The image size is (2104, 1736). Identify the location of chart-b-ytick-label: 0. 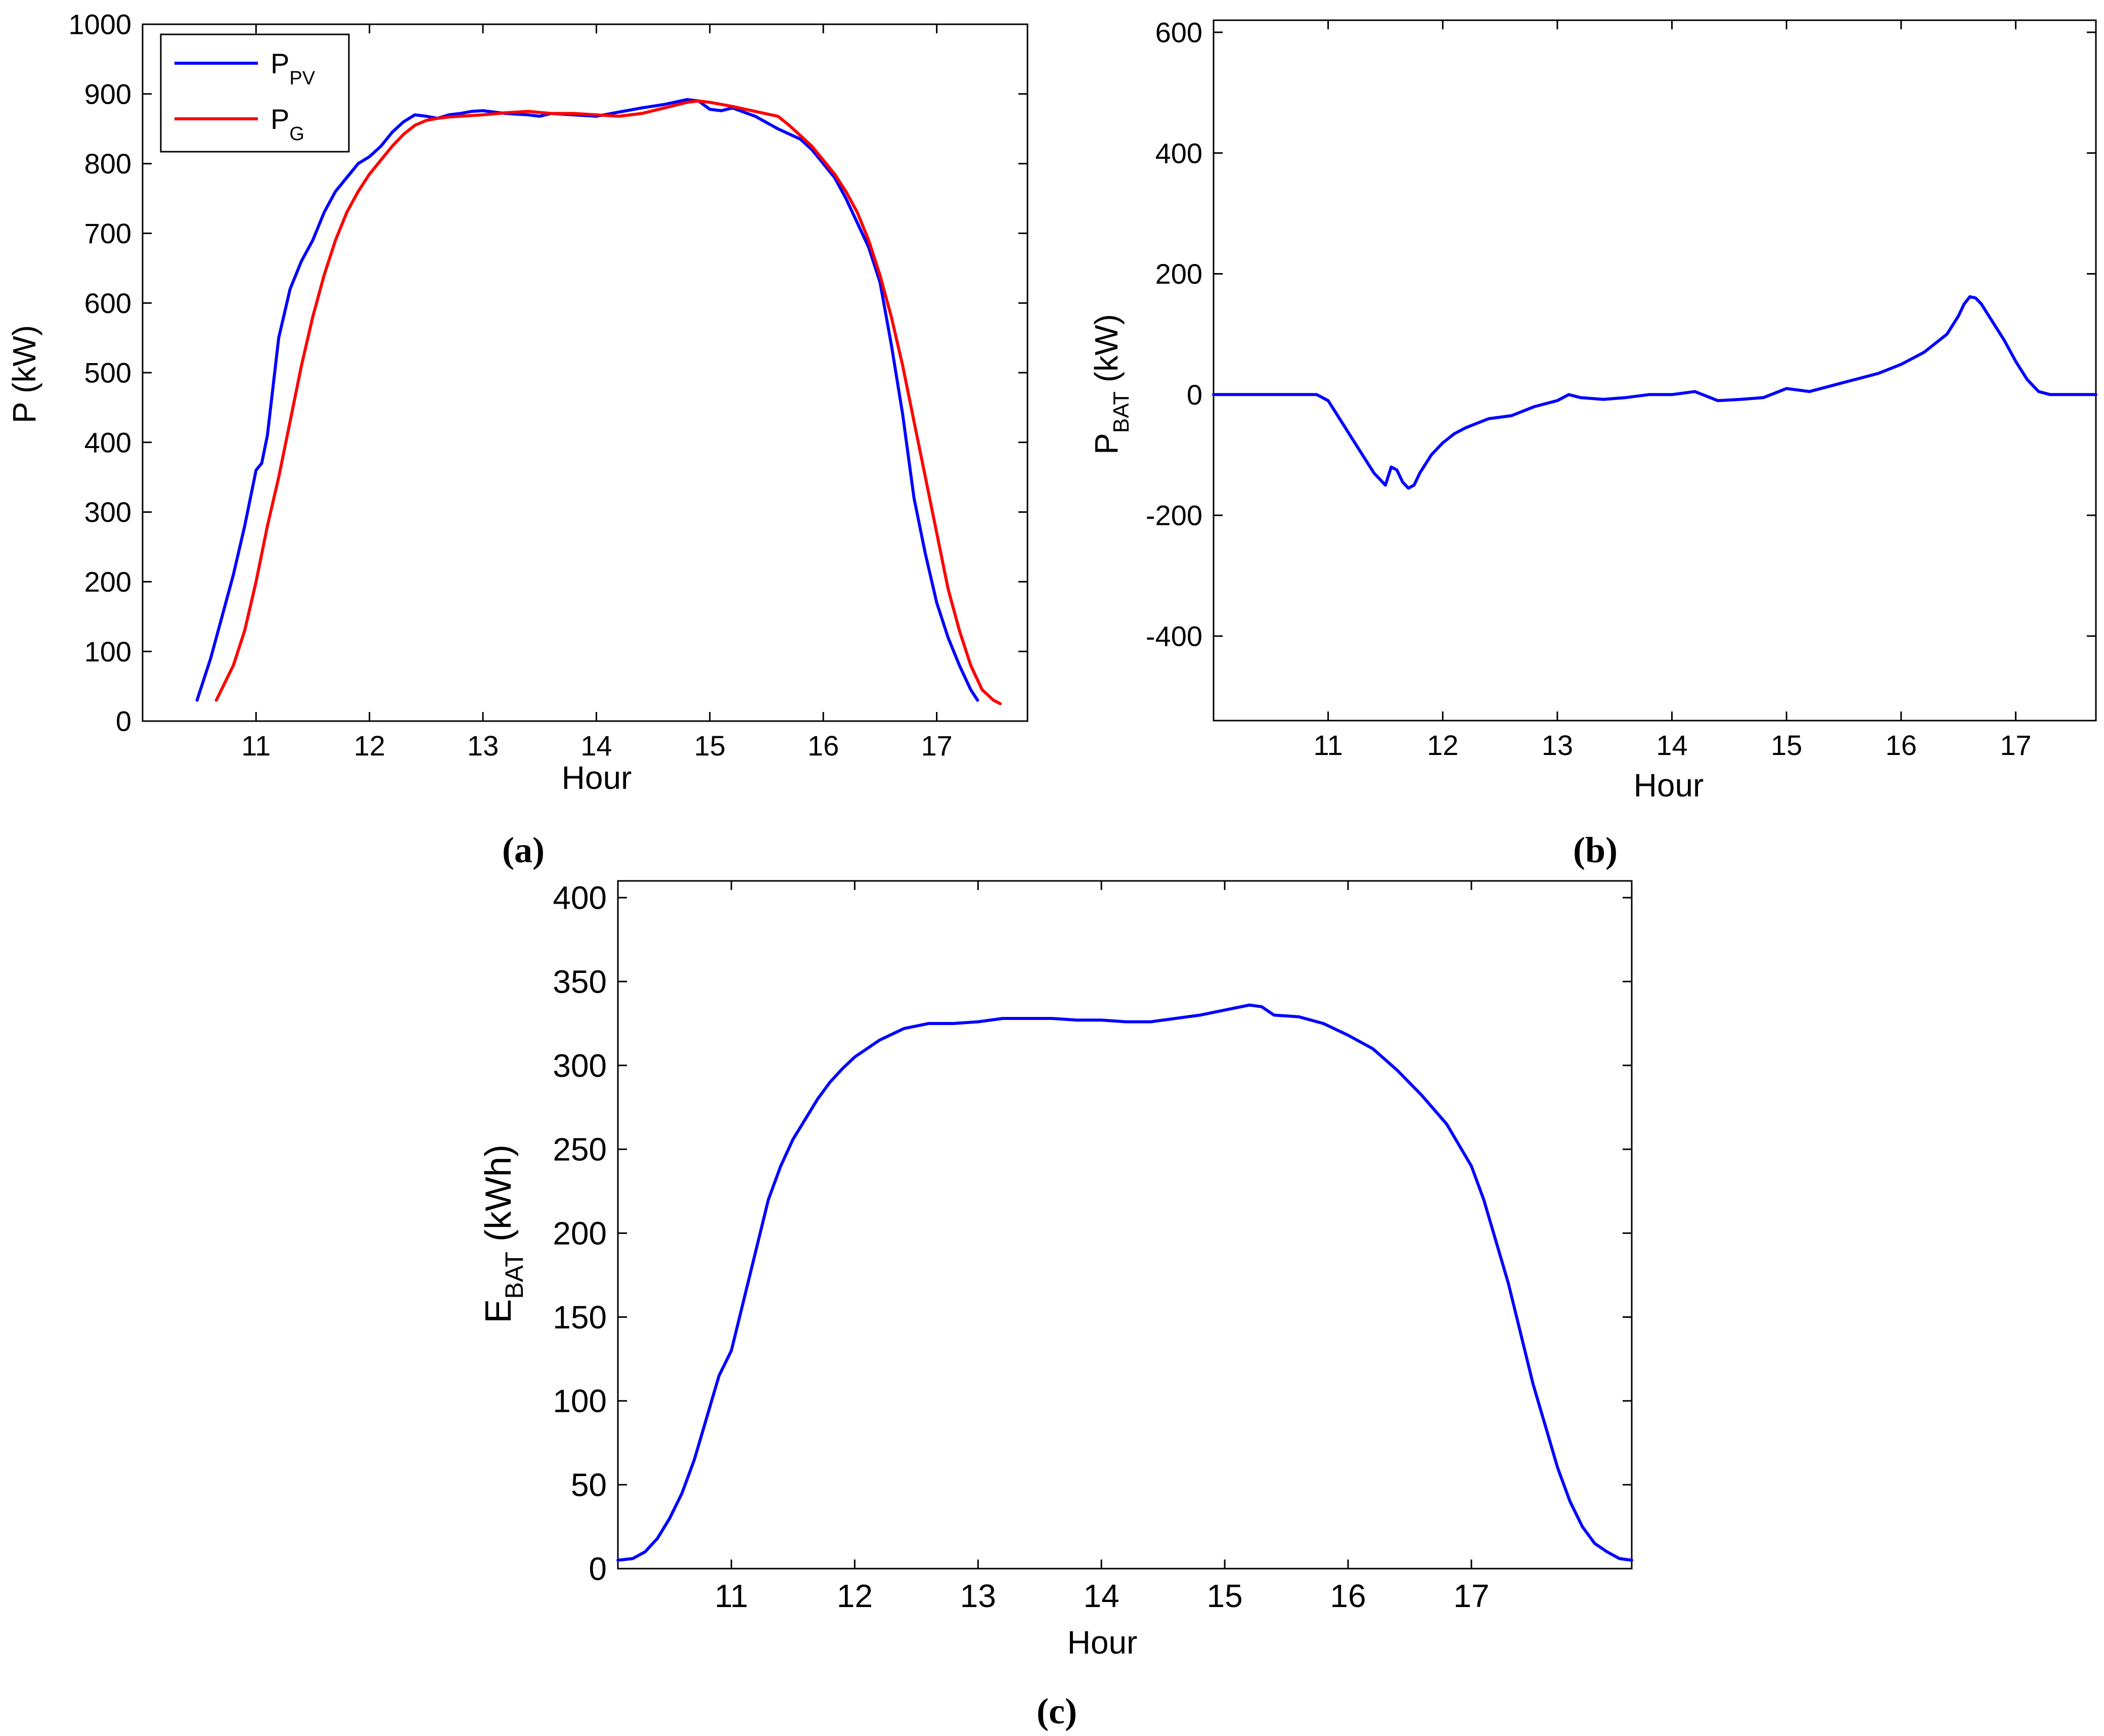
(1194, 395).